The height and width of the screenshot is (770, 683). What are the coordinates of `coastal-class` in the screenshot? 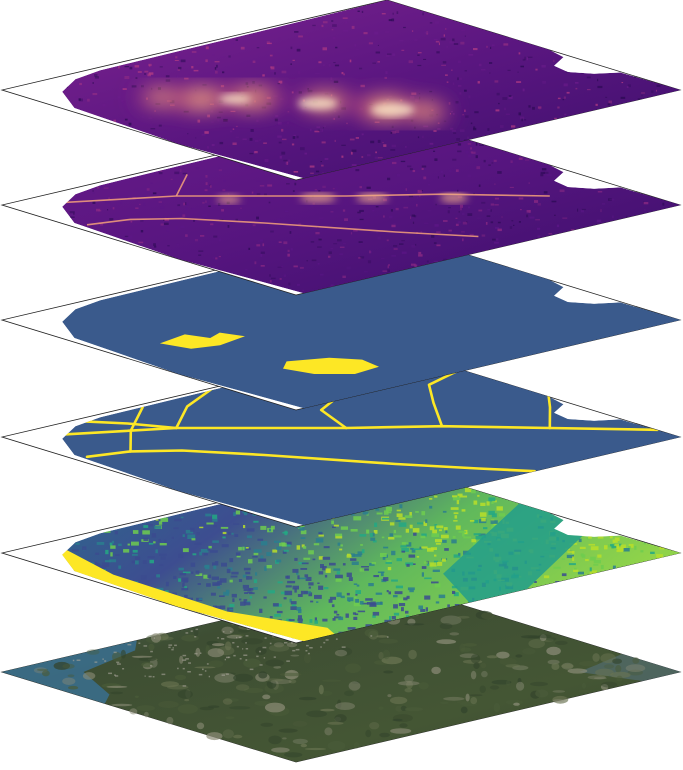 It's located at (198, 593).